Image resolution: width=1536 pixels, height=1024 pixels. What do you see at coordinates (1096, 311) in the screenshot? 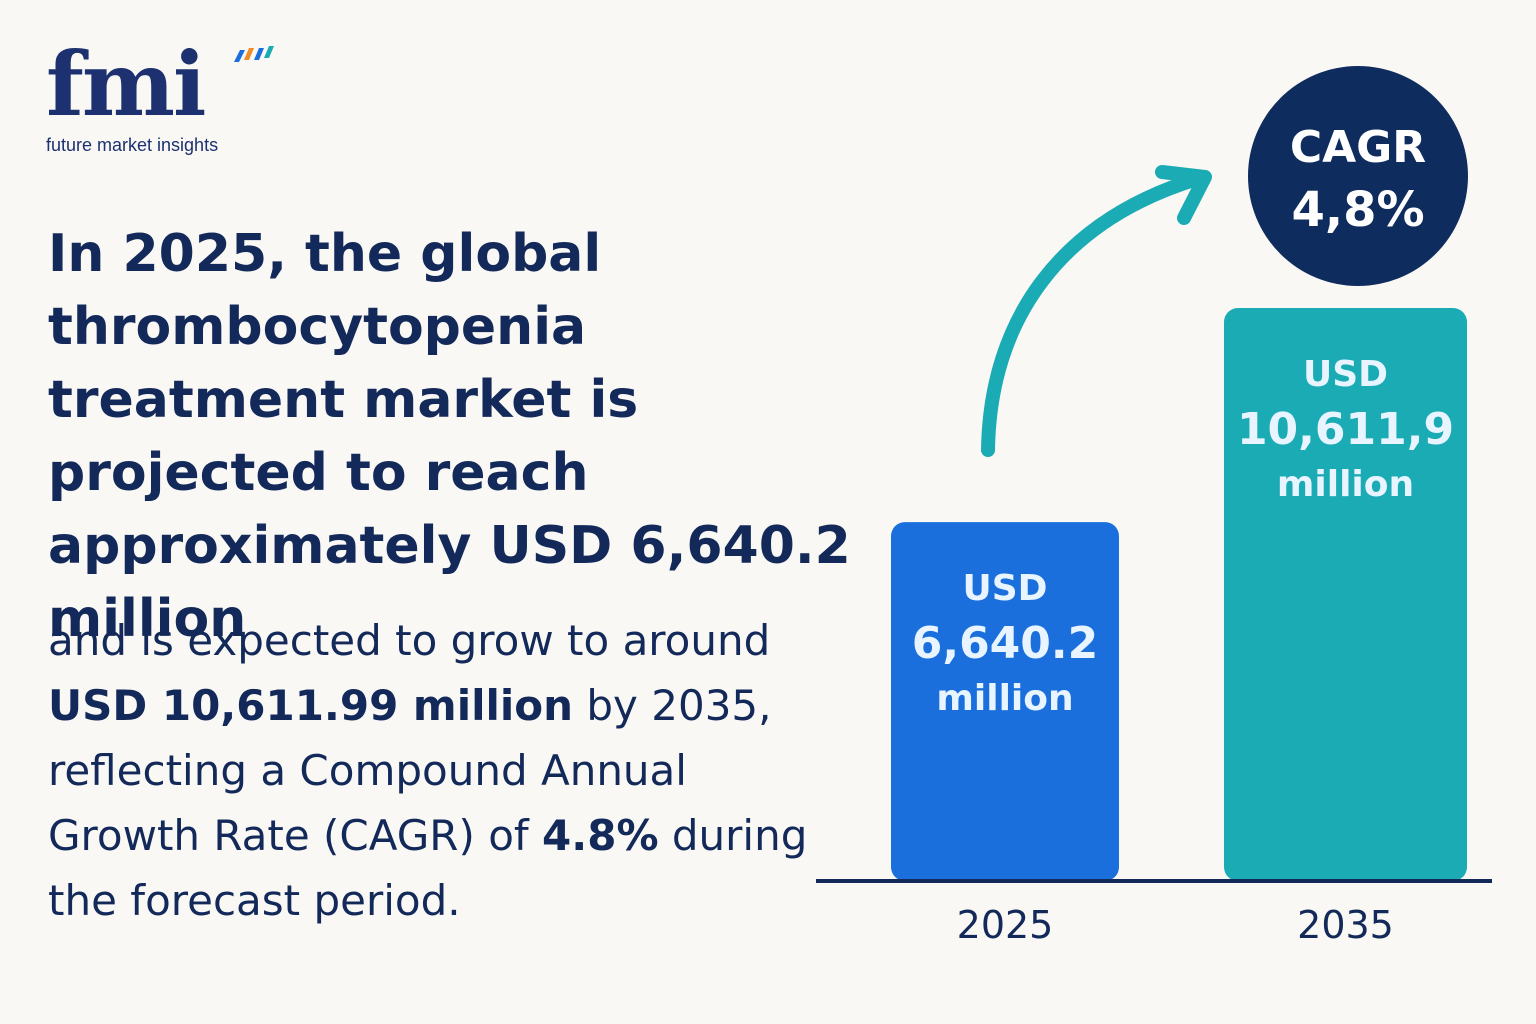
I see `growth-arrow` at bounding box center [1096, 311].